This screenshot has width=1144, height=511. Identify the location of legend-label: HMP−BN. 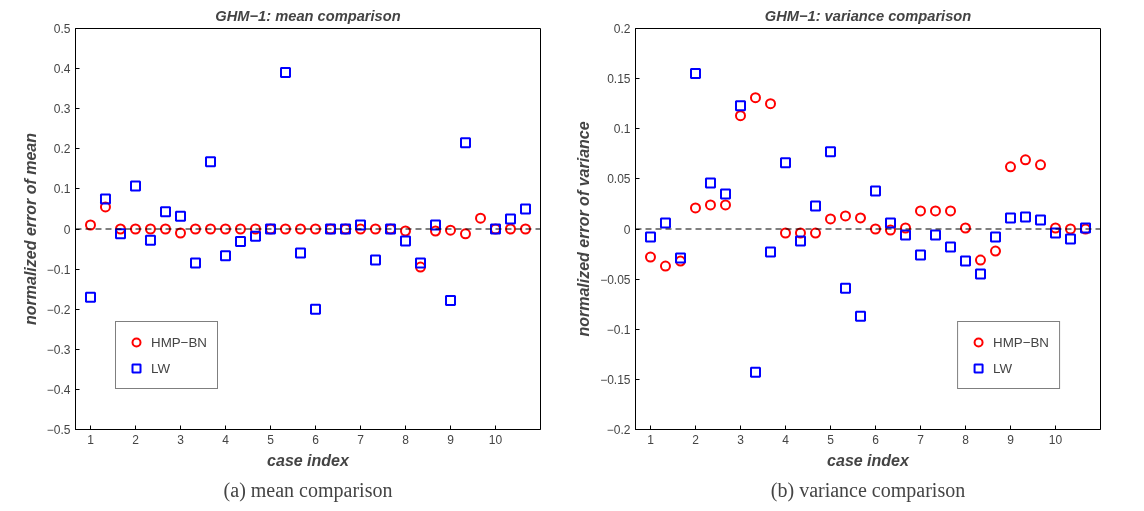
(179, 342).